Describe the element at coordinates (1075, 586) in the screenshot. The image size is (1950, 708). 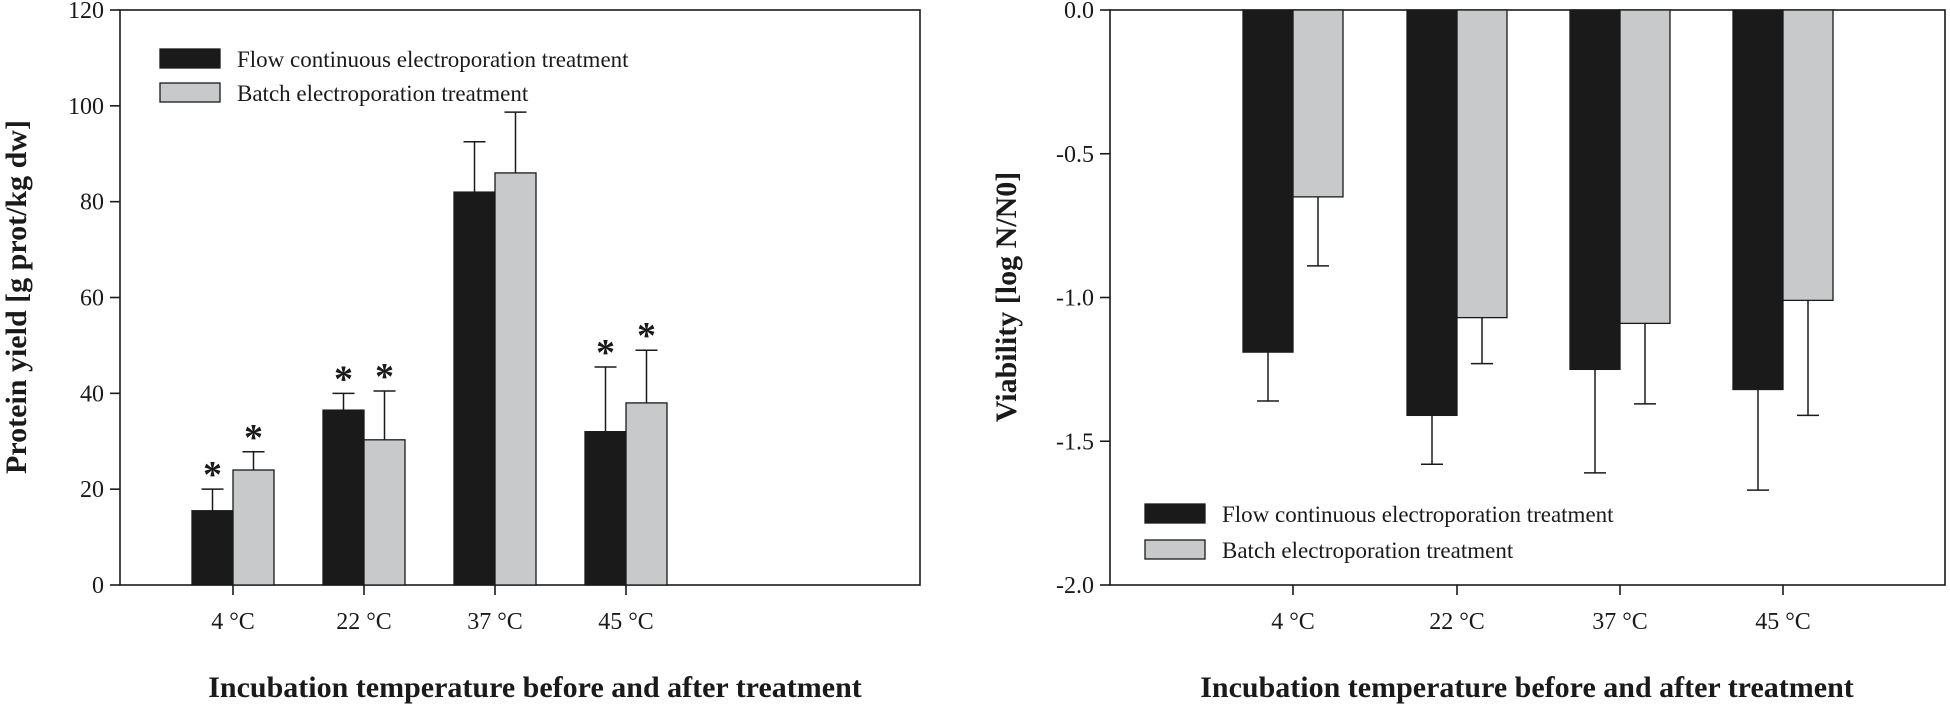
I see `y-tick-label: -2.0` at that location.